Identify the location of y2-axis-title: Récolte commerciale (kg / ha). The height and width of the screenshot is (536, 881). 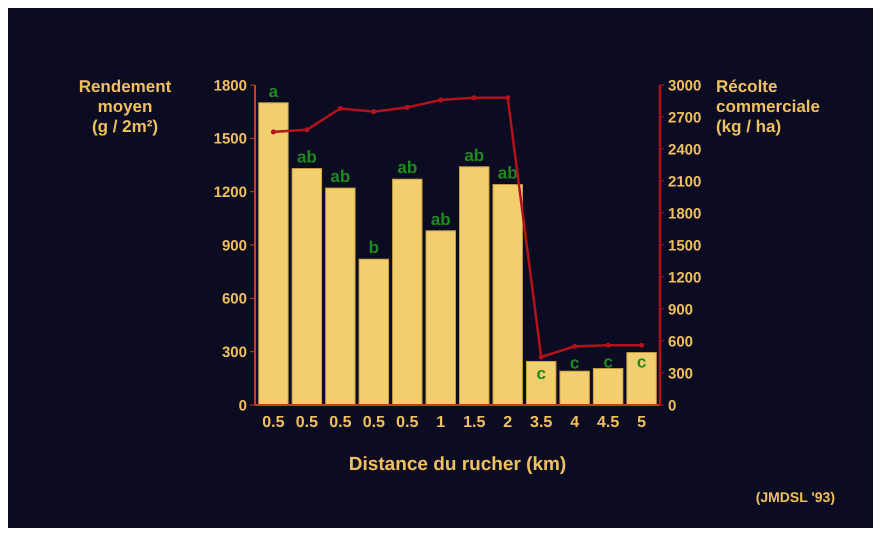
(768, 106).